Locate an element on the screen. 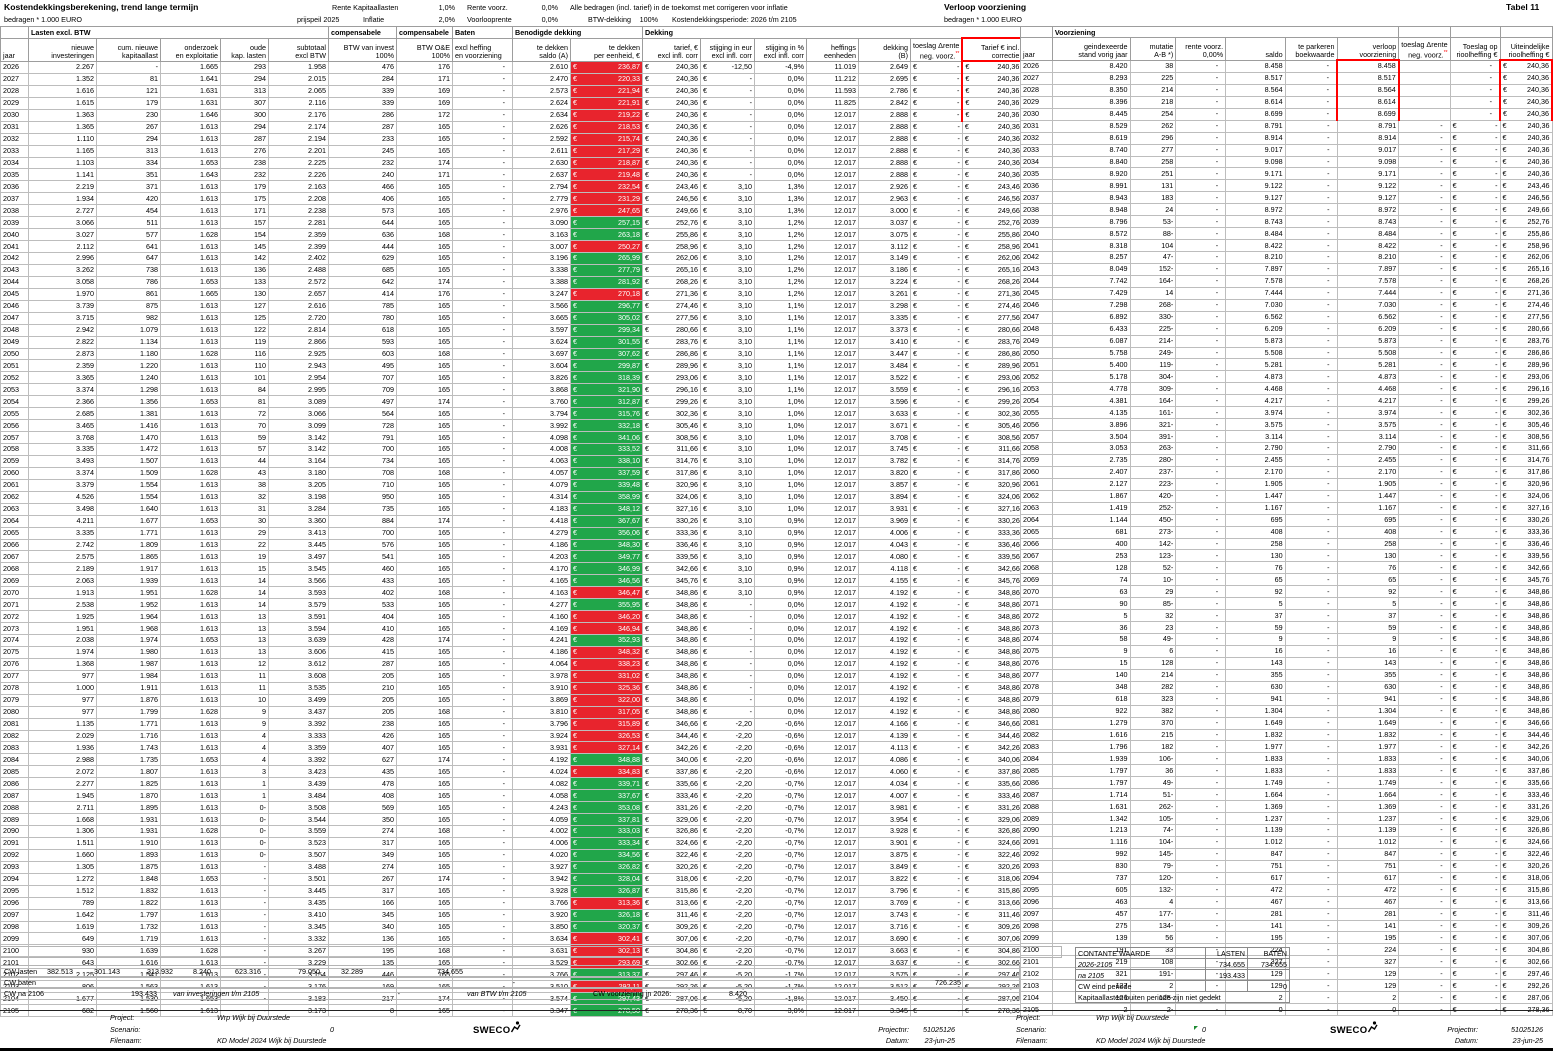 This screenshot has height=1051, width=1553. cell: €333,34 is located at coordinates (606, 843).